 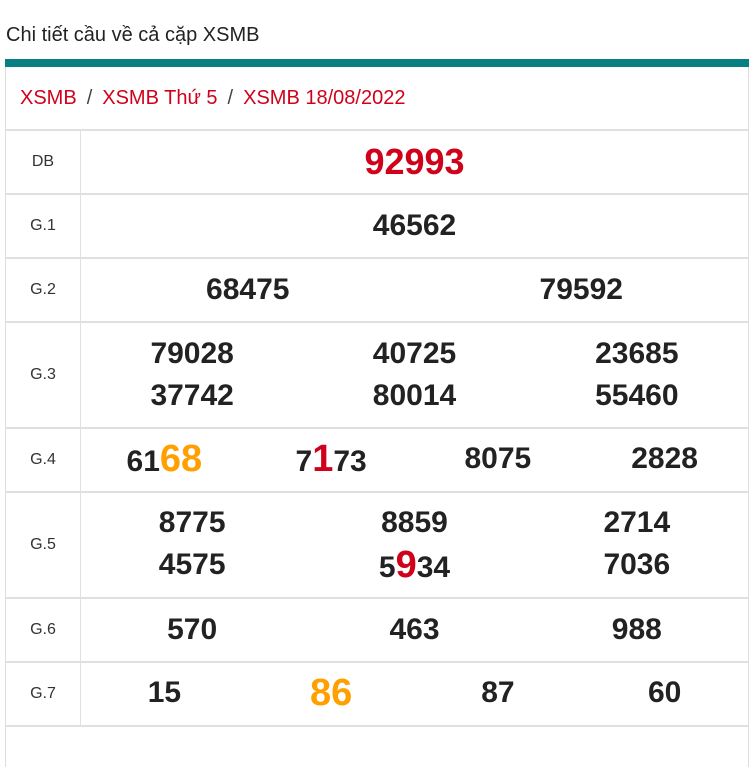 I want to click on prize-number: 86, so click(x=331, y=694).